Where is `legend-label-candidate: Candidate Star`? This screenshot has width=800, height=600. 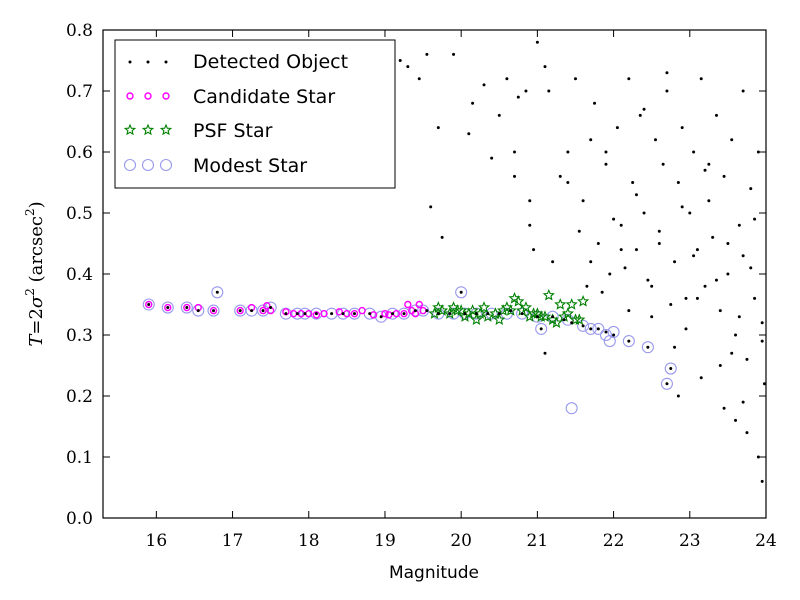 legend-label-candidate: Candidate Star is located at coordinates (264, 97).